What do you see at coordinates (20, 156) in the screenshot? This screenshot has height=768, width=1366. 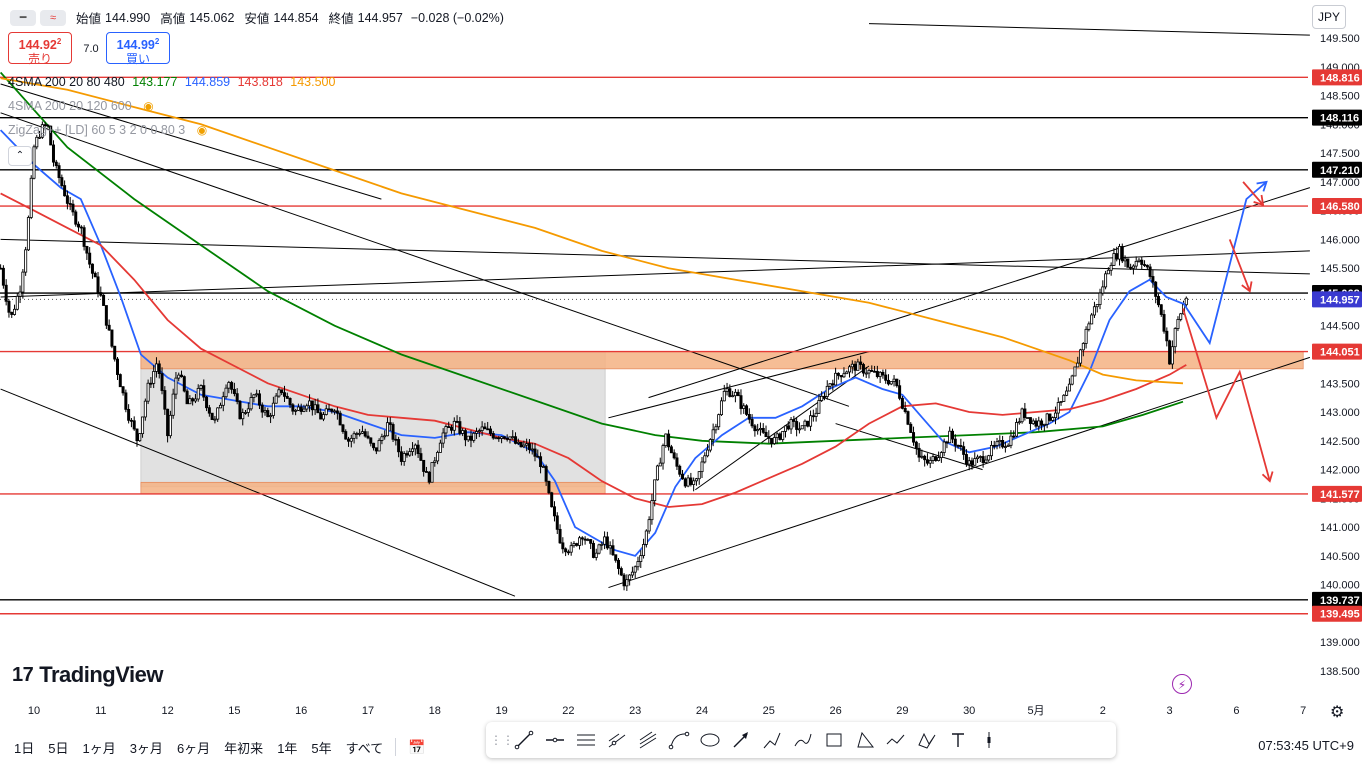 I see `chevron-up-icon: ⌃` at bounding box center [20, 156].